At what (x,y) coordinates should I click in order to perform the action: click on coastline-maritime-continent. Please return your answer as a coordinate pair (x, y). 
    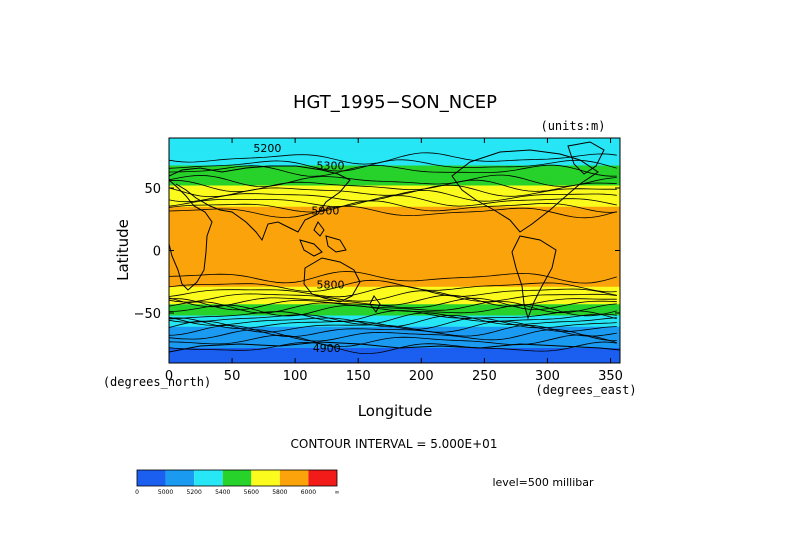
    Looking at the image, I should click on (323, 239).